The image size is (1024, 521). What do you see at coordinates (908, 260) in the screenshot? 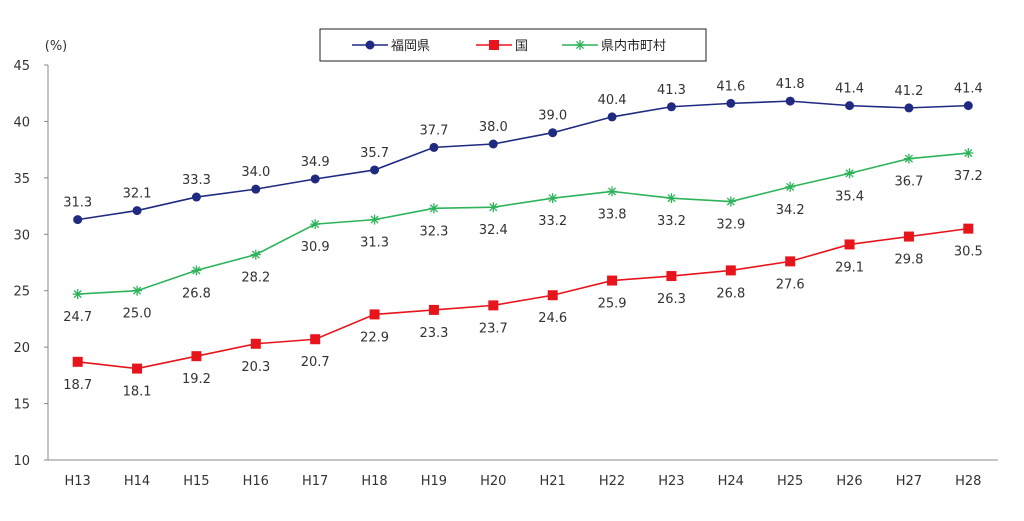
I see `data-label-national: 29.8` at bounding box center [908, 260].